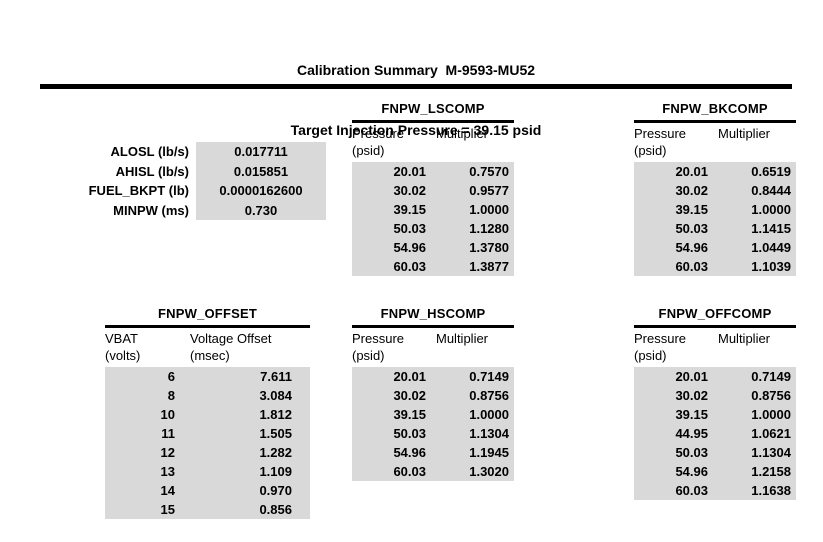 This screenshot has height=542, width=823. I want to click on voltage-offset-value: 1.812, so click(275, 414).